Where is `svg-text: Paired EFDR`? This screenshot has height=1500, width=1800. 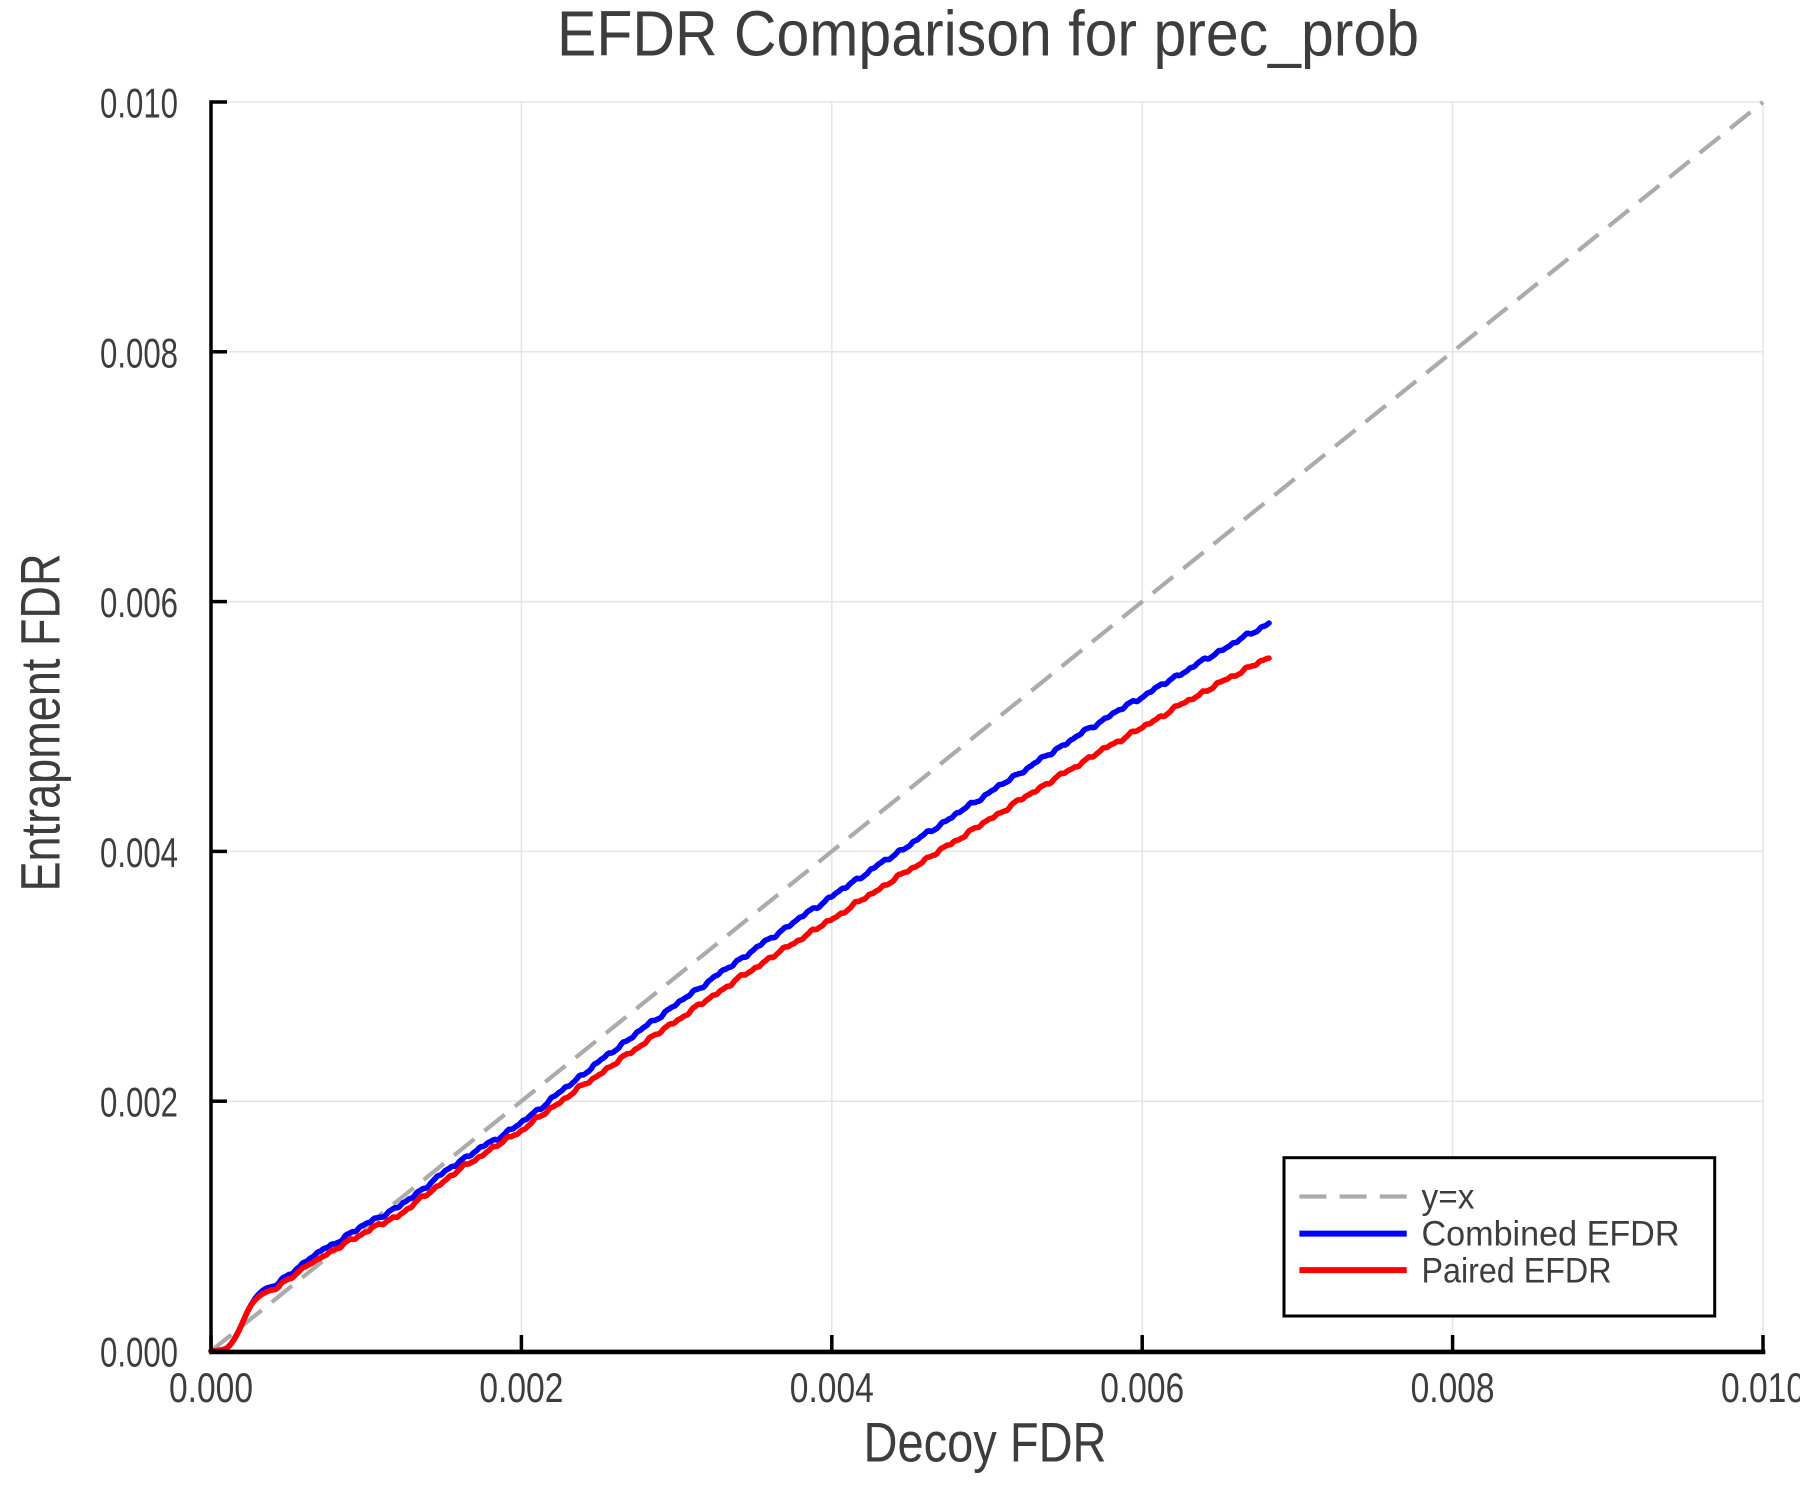 svg-text: Paired EFDR is located at coordinates (1517, 1270).